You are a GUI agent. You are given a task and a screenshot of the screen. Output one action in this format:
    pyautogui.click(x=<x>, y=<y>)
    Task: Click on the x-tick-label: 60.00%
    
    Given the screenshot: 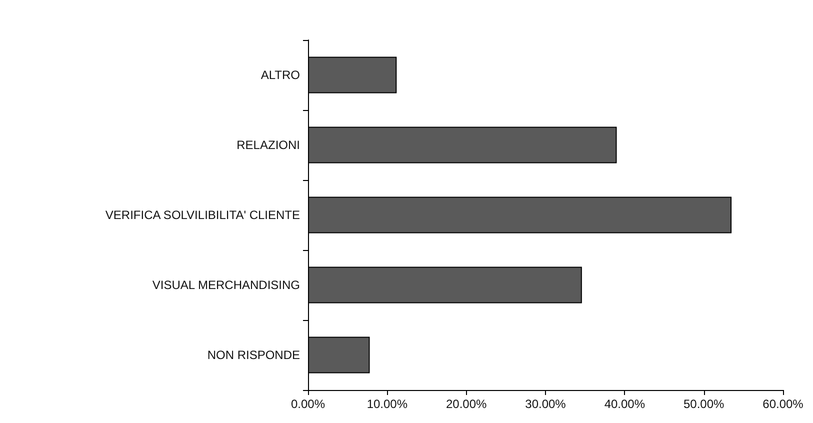 What is the action you would take?
    pyautogui.click(x=783, y=404)
    